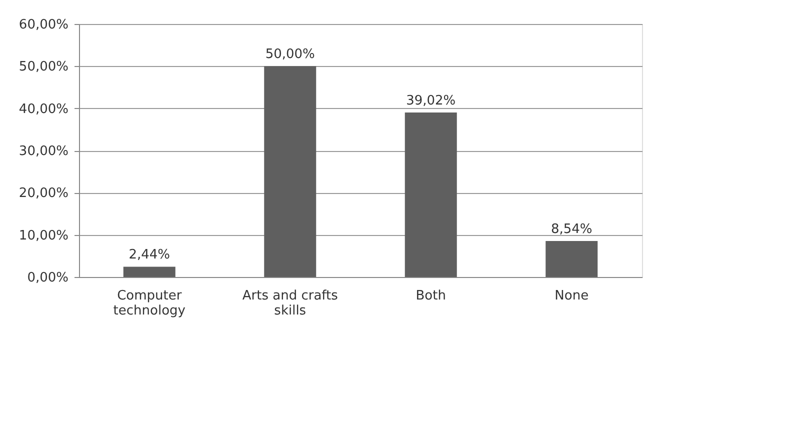 This screenshot has height=436, width=789. Describe the element at coordinates (43, 194) in the screenshot. I see `y-tick-label: 20,00%` at that location.